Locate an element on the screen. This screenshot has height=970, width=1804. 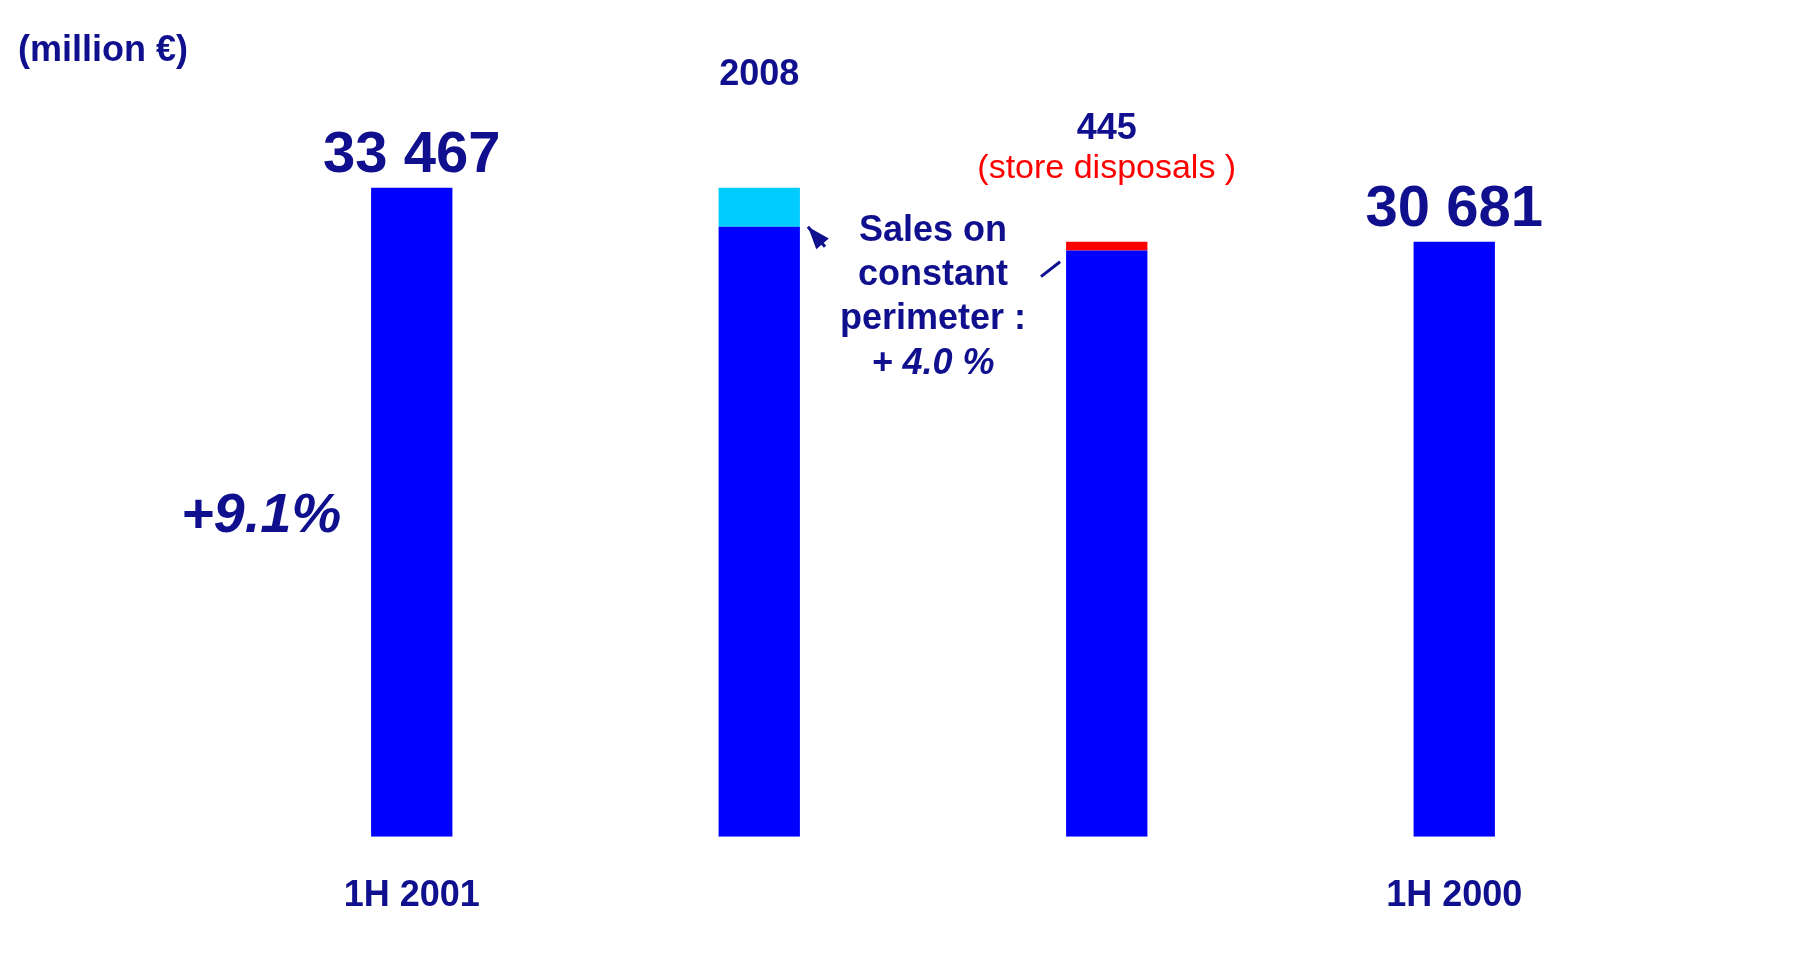
annotation: +9.1% is located at coordinates (261, 512).